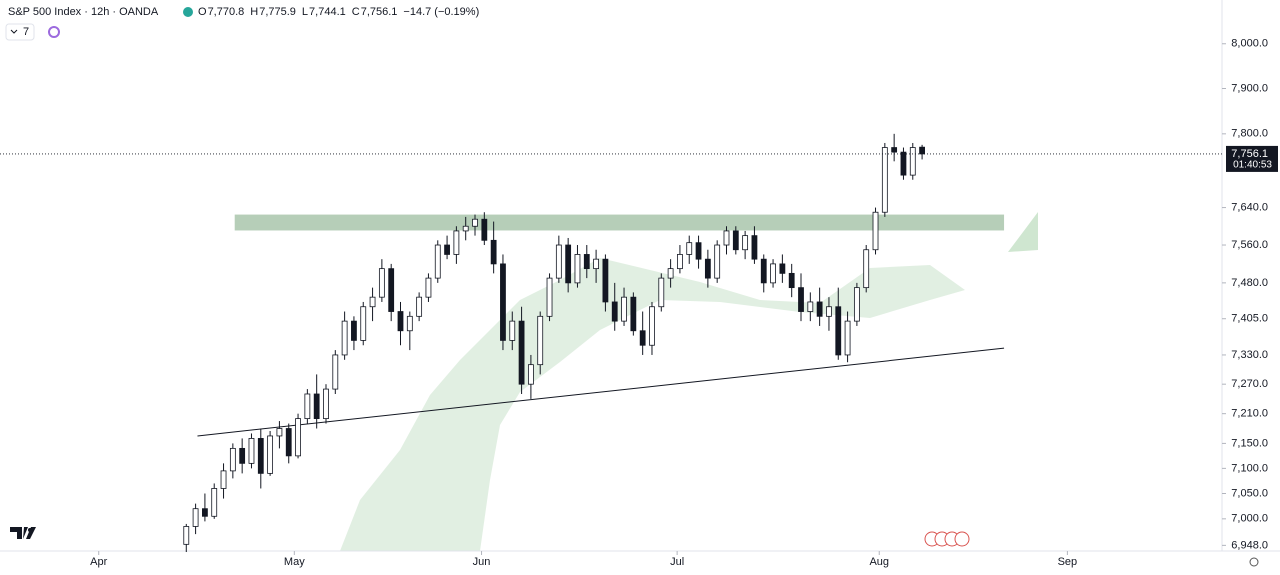 The height and width of the screenshot is (575, 1280). I want to click on x-tick-label: Jul, so click(677, 562).